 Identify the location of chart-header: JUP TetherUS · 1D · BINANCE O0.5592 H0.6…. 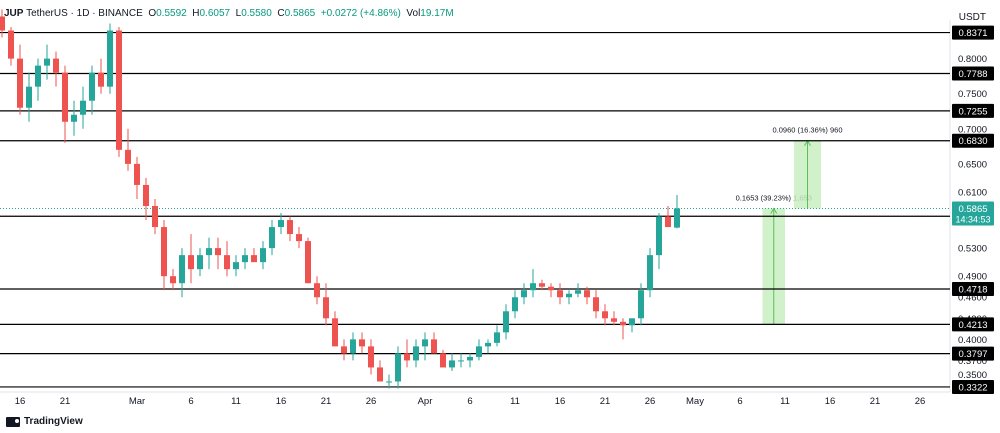
(229, 13).